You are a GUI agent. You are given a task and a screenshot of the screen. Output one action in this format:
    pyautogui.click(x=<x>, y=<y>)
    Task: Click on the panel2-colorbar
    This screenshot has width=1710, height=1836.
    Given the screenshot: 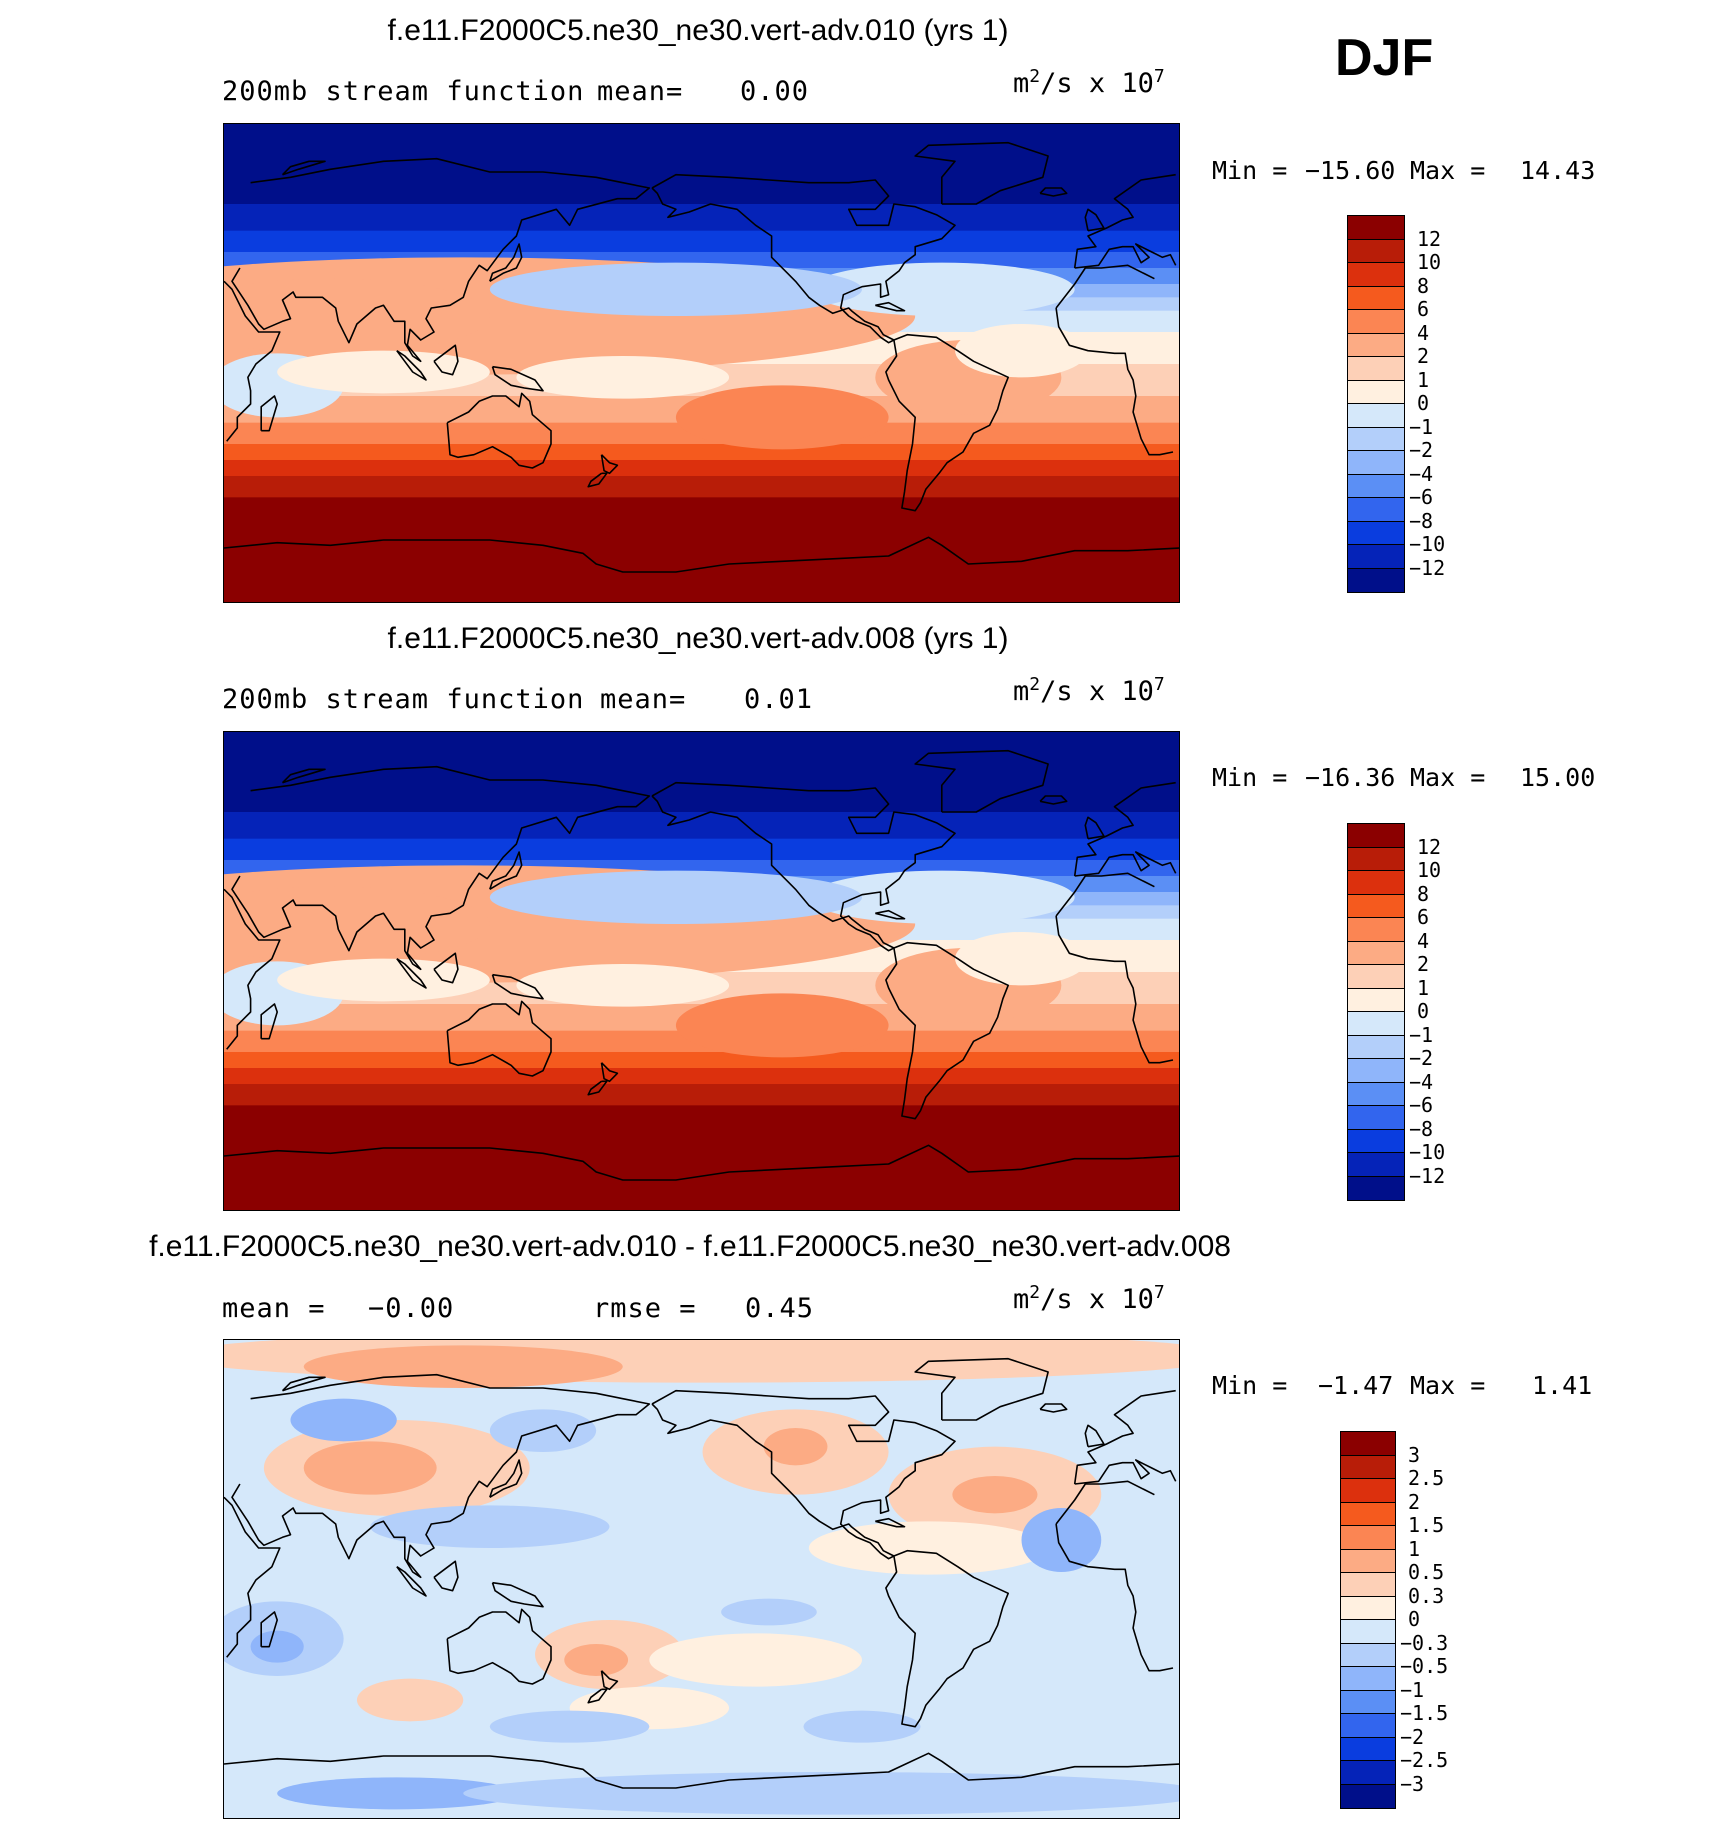 What is the action you would take?
    pyautogui.click(x=1376, y=1012)
    